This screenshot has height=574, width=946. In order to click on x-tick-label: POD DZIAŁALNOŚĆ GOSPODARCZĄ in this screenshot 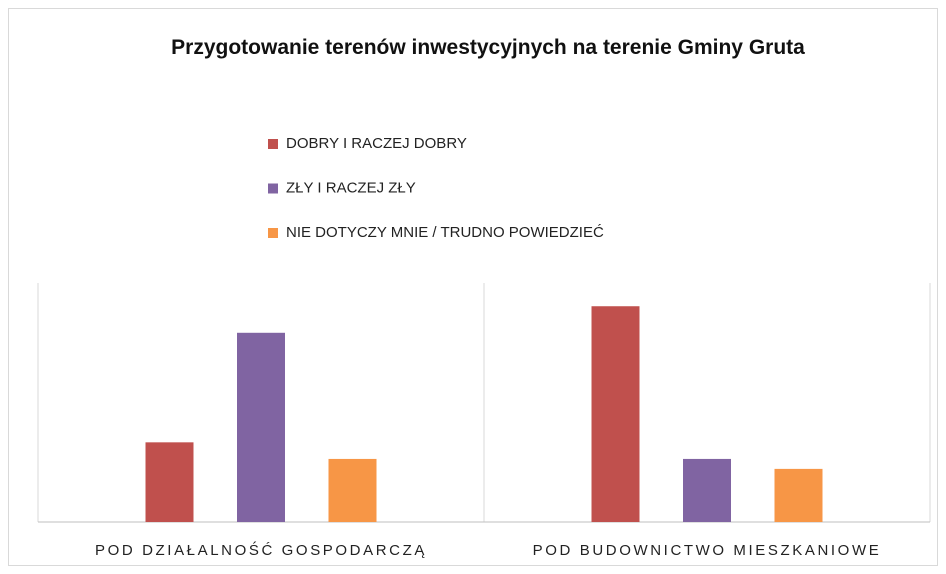, I will do `click(261, 550)`.